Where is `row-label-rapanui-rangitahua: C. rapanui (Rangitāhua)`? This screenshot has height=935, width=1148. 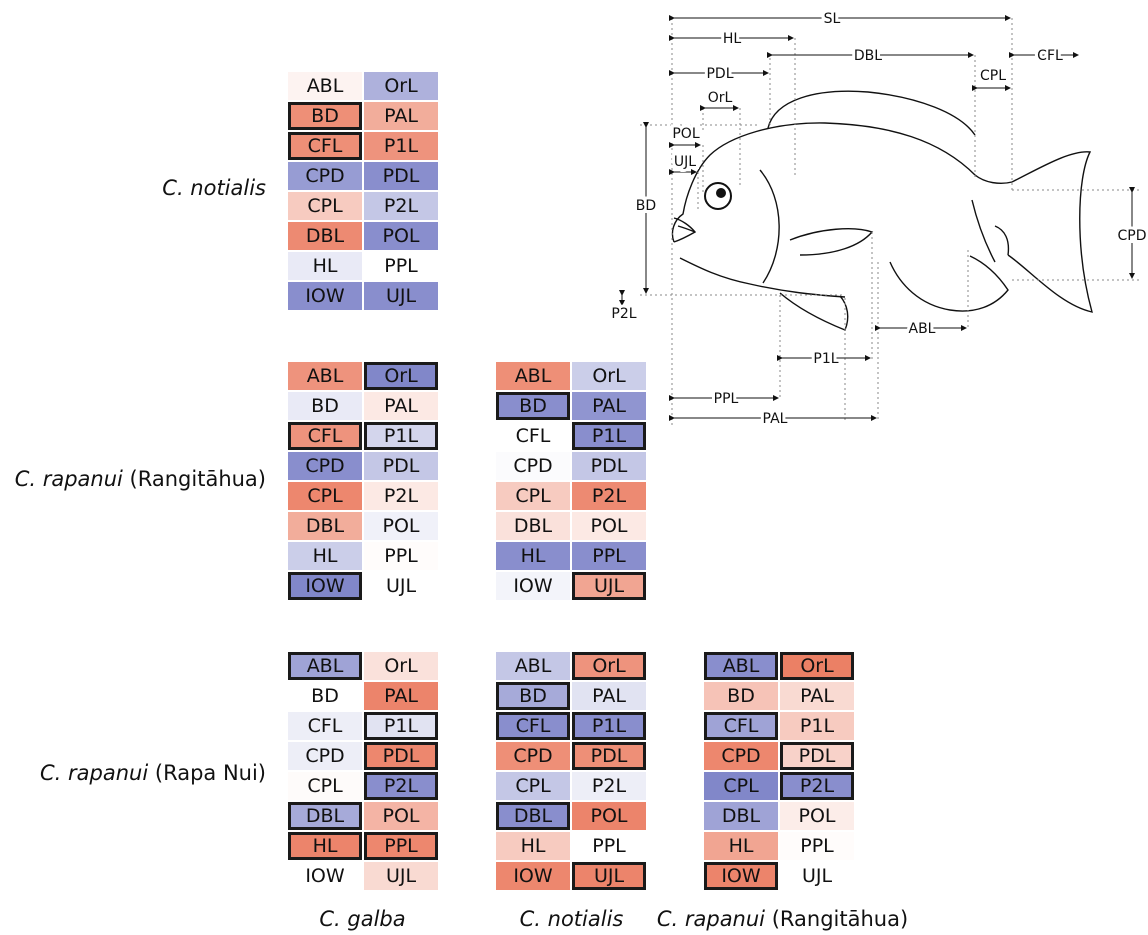 row-label-rapanui-rangitahua: C. rapanui (Rangitāhua) is located at coordinates (140, 479).